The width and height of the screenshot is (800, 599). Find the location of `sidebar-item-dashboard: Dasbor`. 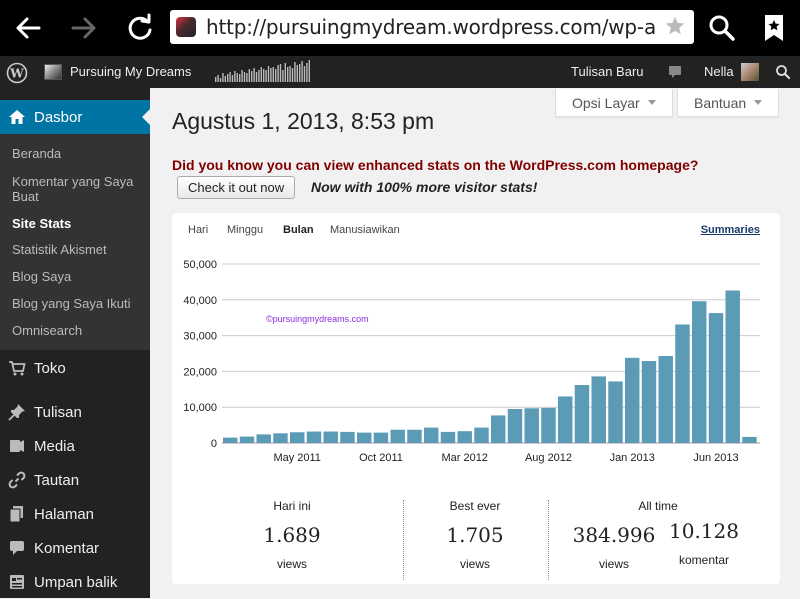

sidebar-item-dashboard: Dasbor is located at coordinates (75, 117).